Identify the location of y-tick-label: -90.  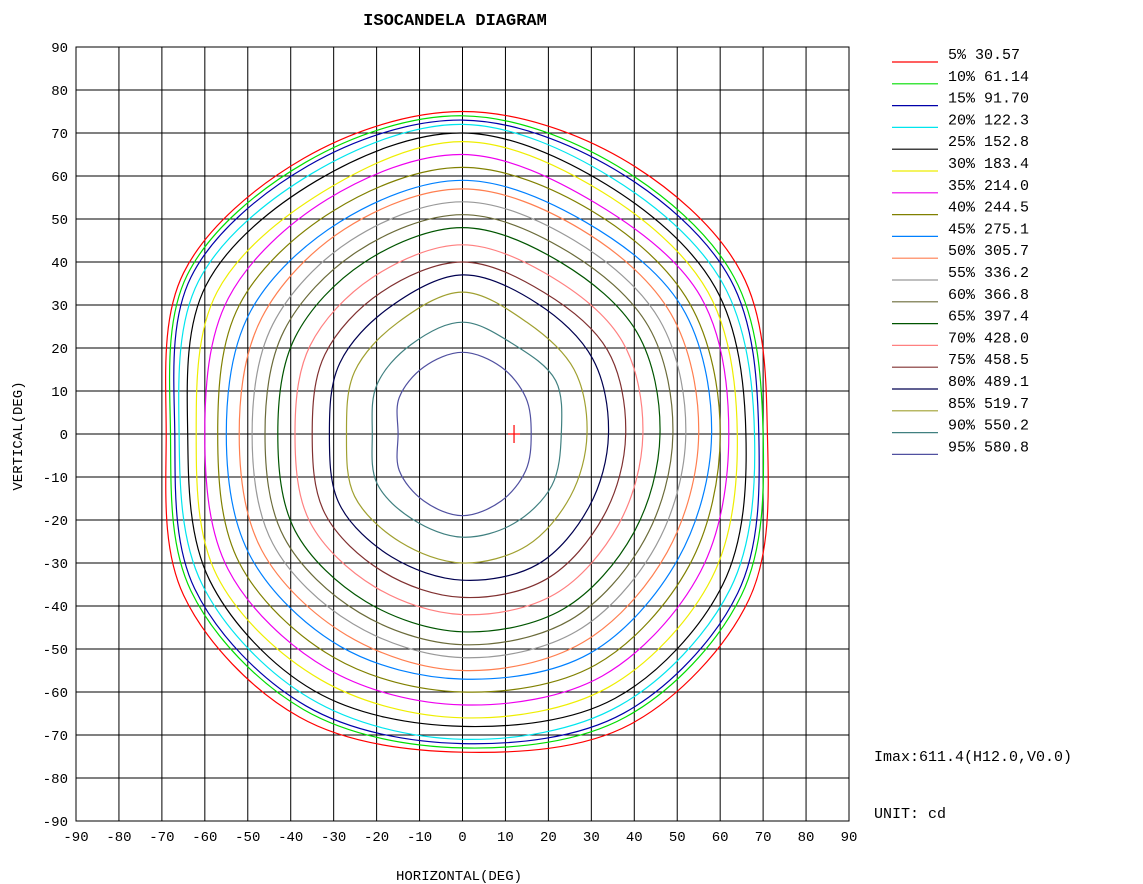
(55, 823).